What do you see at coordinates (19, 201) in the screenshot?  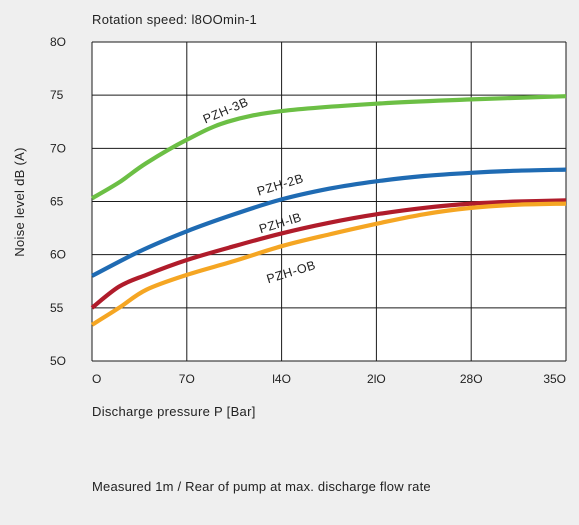 I see `y-axis-label: Noise level dB (A)` at bounding box center [19, 201].